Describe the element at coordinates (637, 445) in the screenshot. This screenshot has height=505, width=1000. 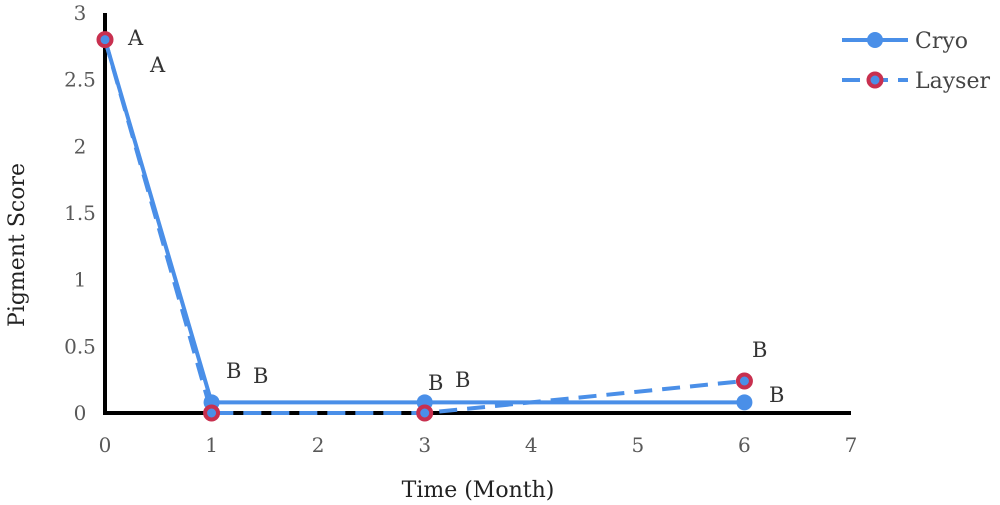
I see `x-tick-label: 5` at that location.